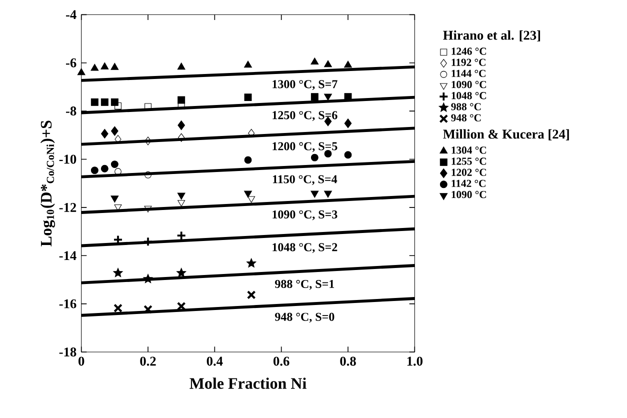 The width and height of the screenshot is (627, 418). I want to click on x-tick-label: 0.8, so click(348, 361).